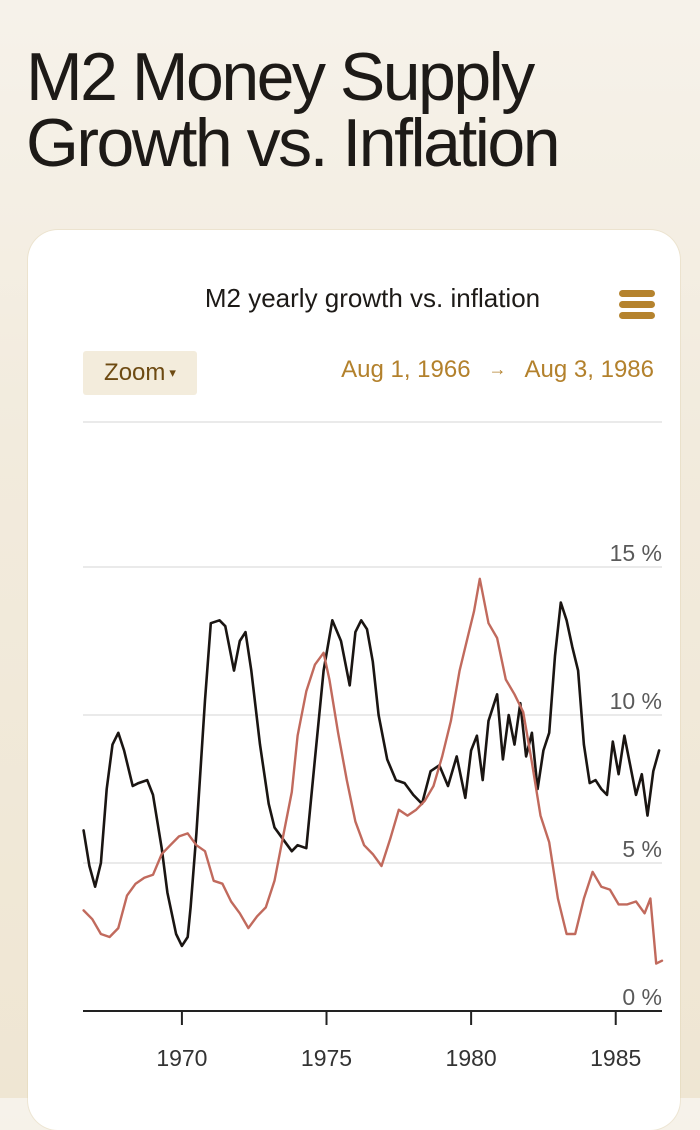  What do you see at coordinates (642, 849) in the screenshot?
I see `y-tick-label: 5 %` at bounding box center [642, 849].